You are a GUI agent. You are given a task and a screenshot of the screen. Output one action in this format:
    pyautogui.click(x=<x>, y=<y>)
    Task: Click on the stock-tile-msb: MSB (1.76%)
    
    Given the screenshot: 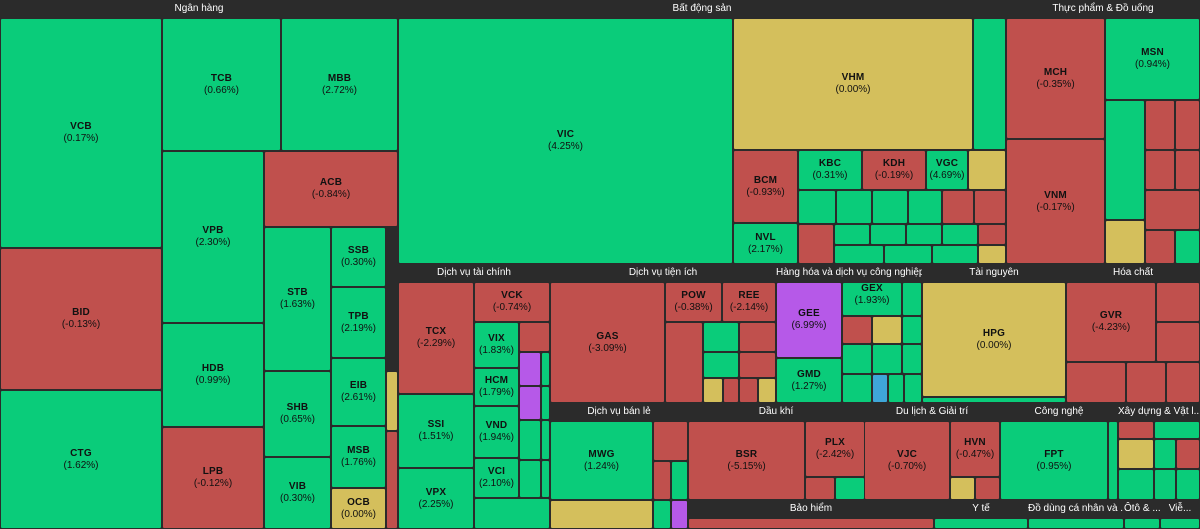 What is the action you would take?
    pyautogui.click(x=358, y=457)
    